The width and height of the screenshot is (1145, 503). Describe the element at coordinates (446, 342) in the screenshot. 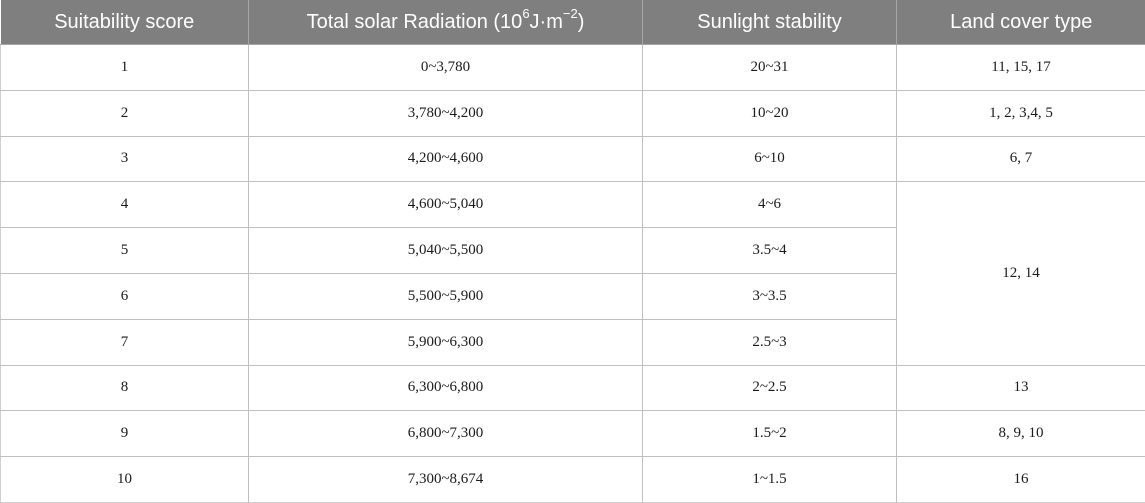

I see `cell-radiation: 5,900~6,300` at that location.